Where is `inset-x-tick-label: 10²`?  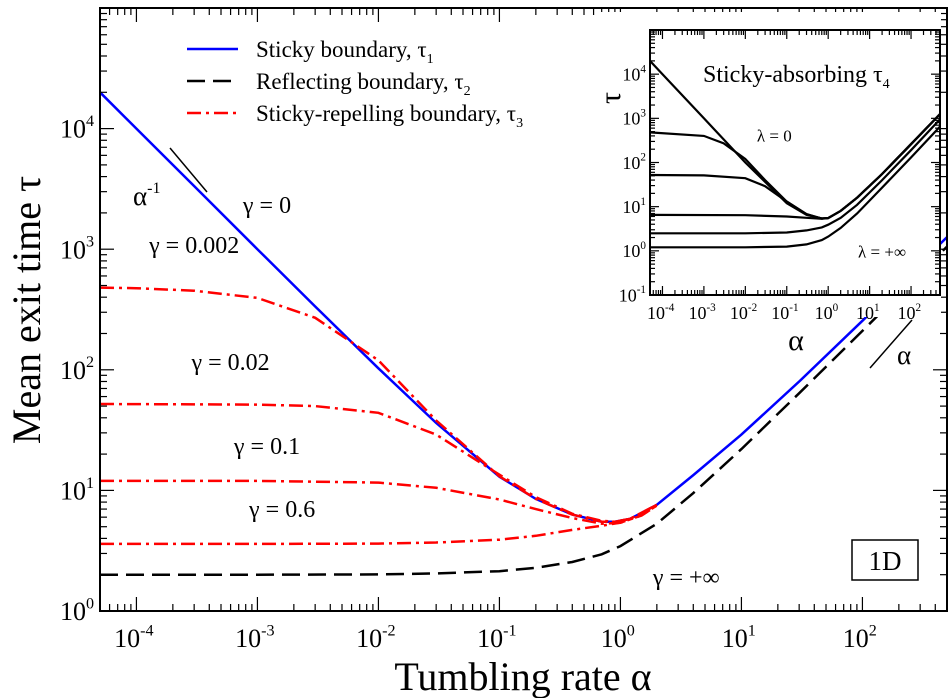
inset-x-tick-label: 10² is located at coordinates (909, 312).